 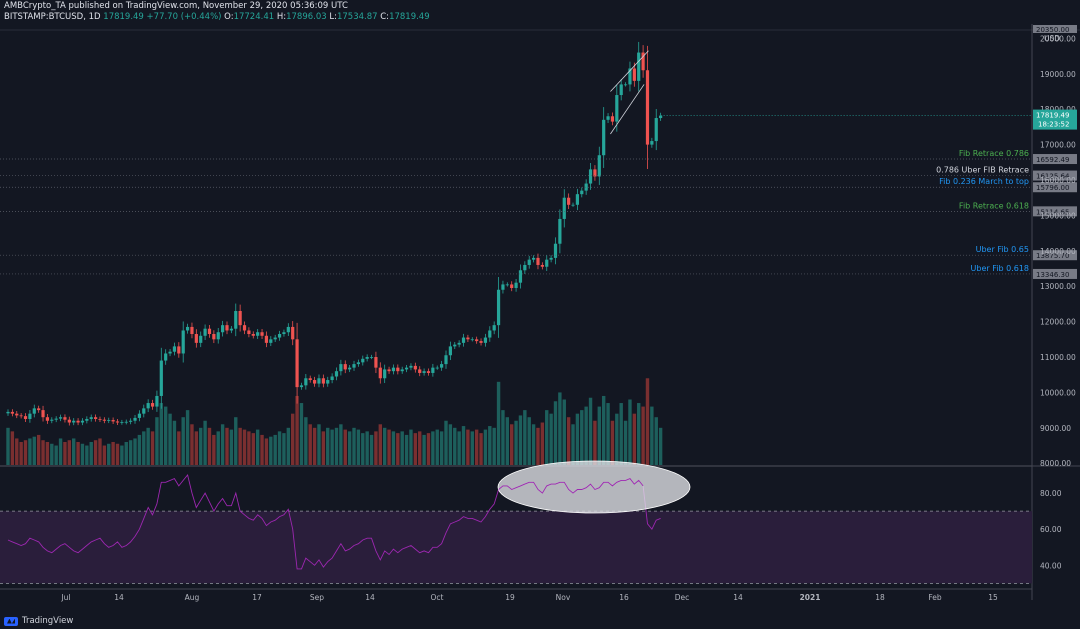 I want to click on countdown-badge: 18:23:52, so click(x=1053, y=125).